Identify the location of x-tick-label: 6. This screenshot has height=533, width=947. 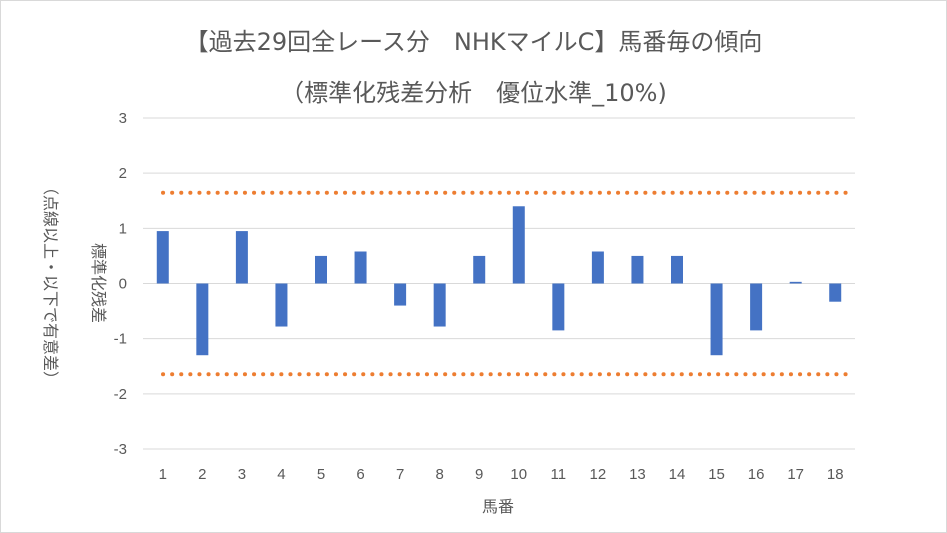
(360, 474).